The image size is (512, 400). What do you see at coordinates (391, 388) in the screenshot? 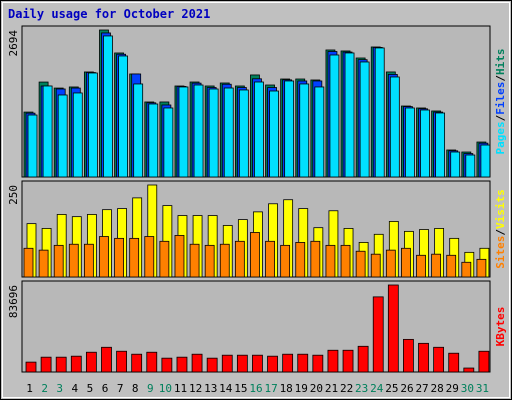
I see `x-tick-label: 25` at bounding box center [391, 388].